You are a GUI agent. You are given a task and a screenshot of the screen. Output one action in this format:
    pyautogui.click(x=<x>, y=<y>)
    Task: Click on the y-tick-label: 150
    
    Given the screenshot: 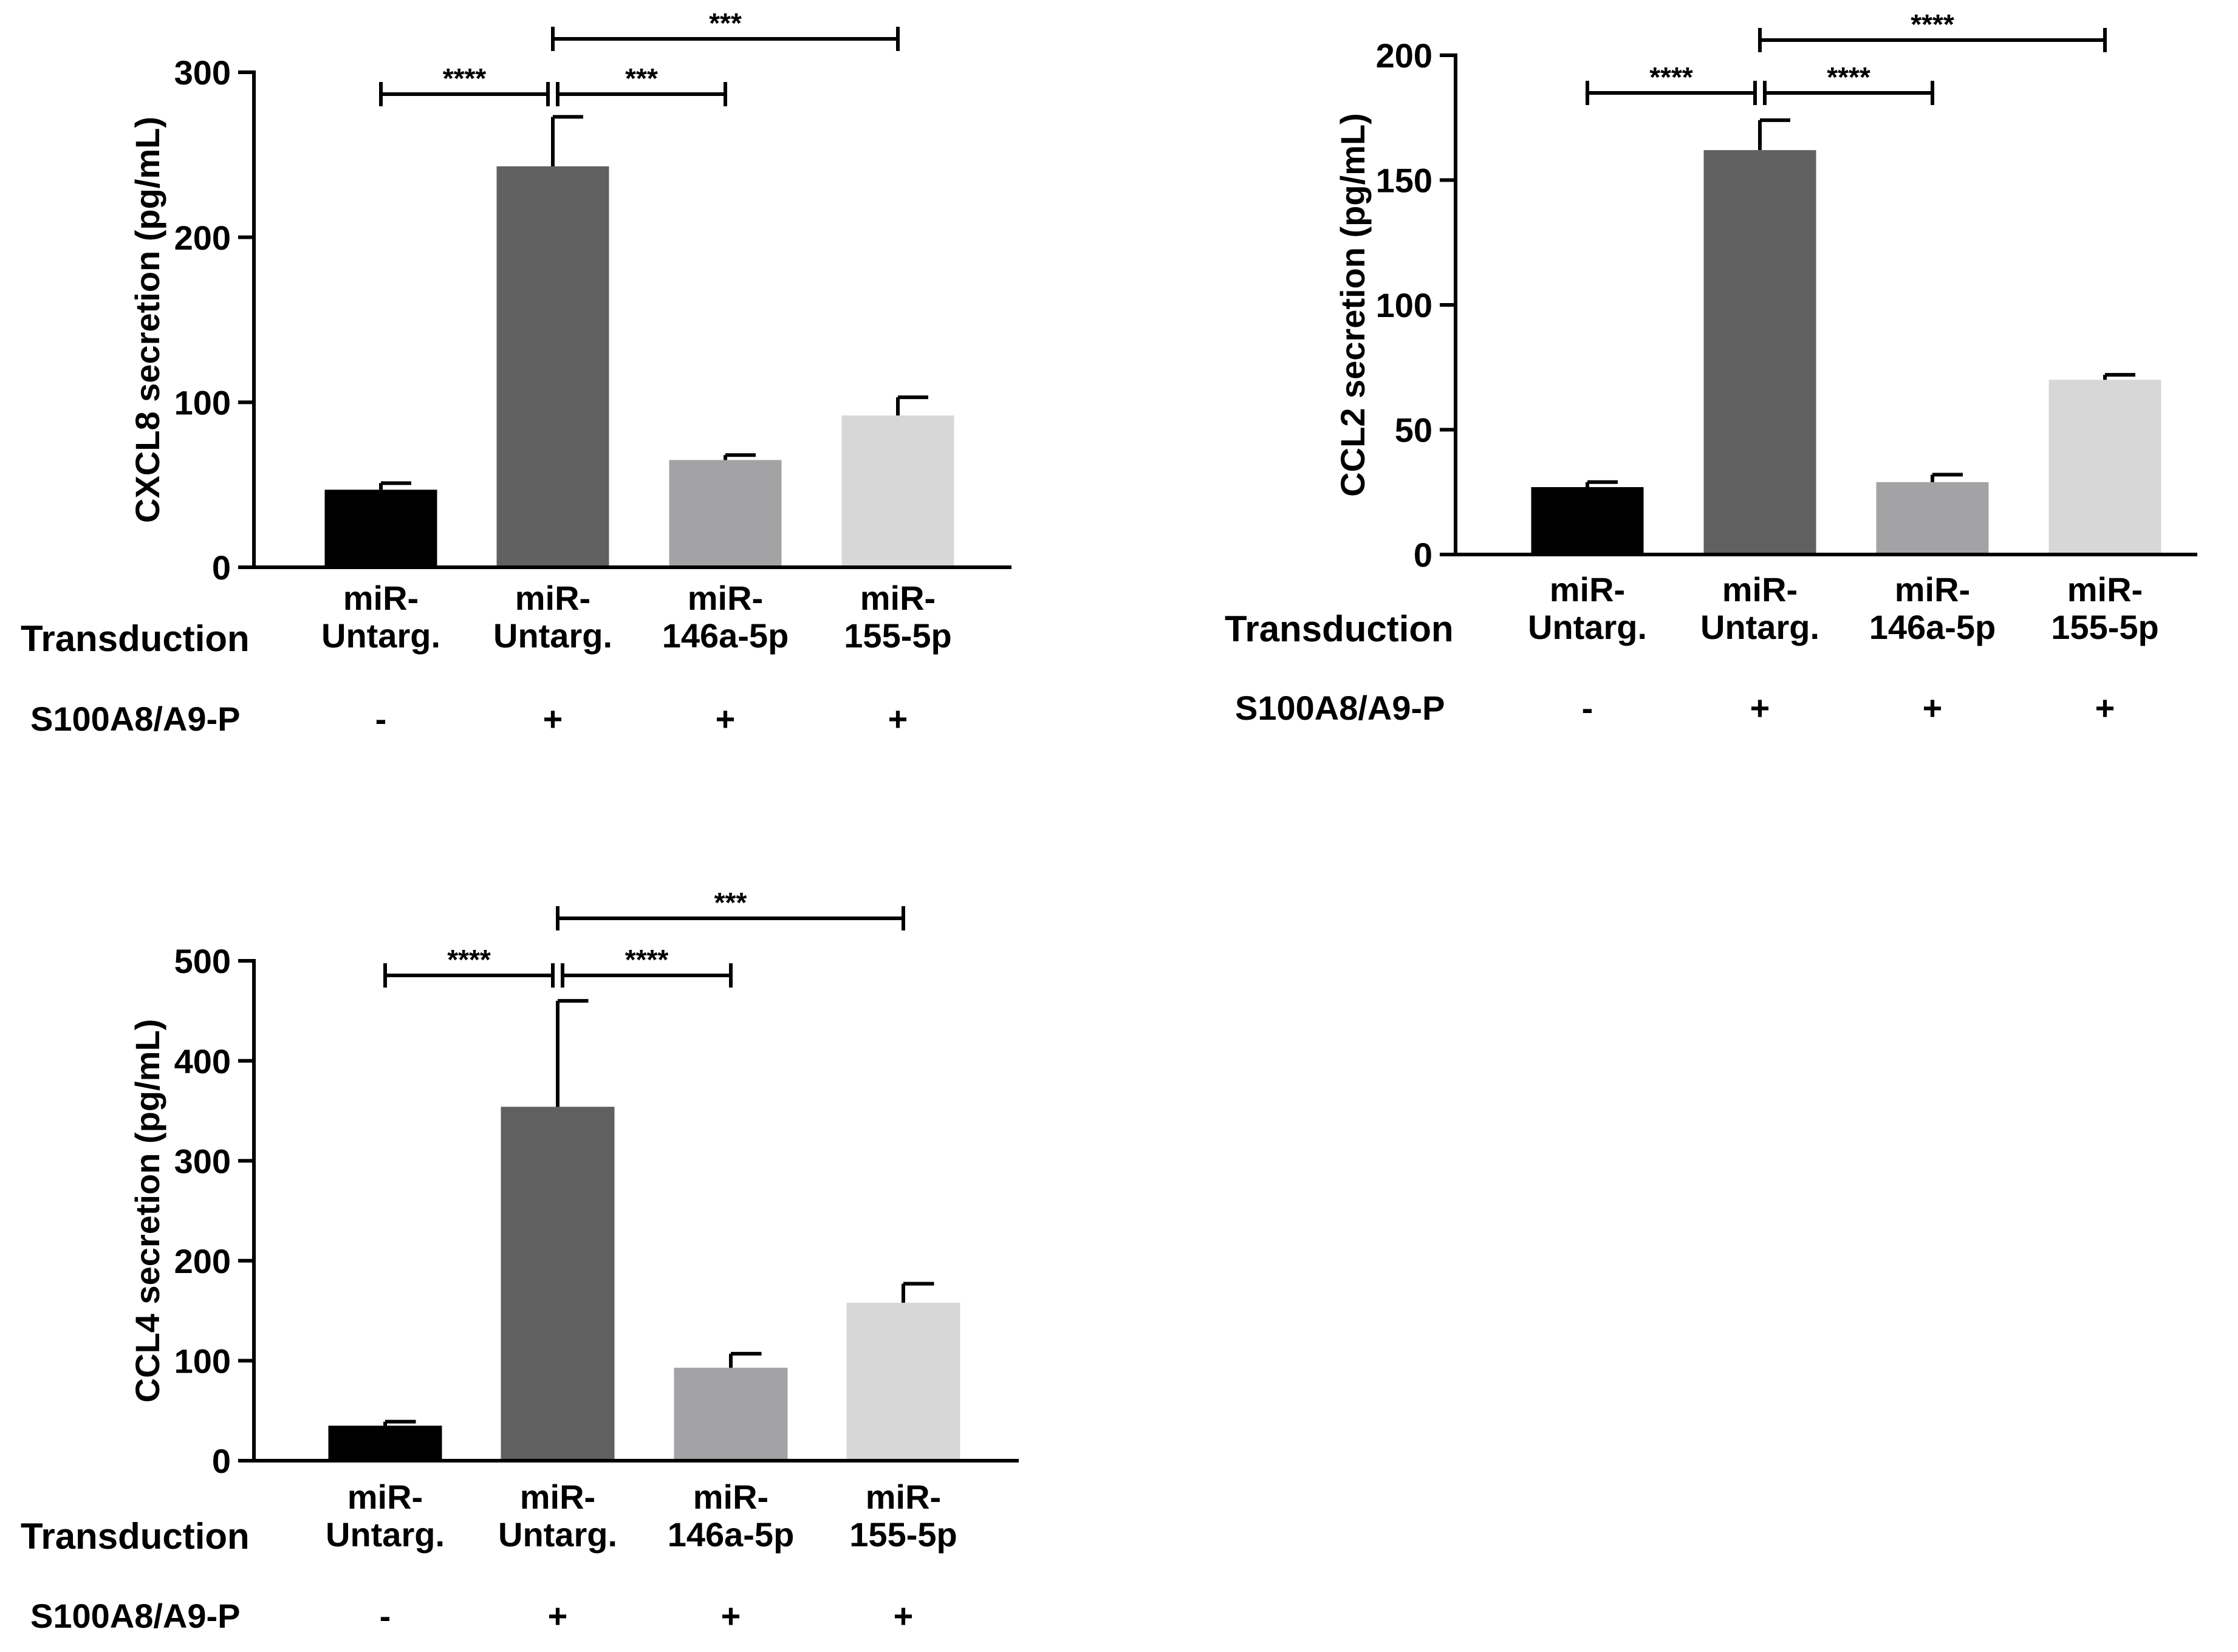 What is the action you would take?
    pyautogui.click(x=1404, y=181)
    